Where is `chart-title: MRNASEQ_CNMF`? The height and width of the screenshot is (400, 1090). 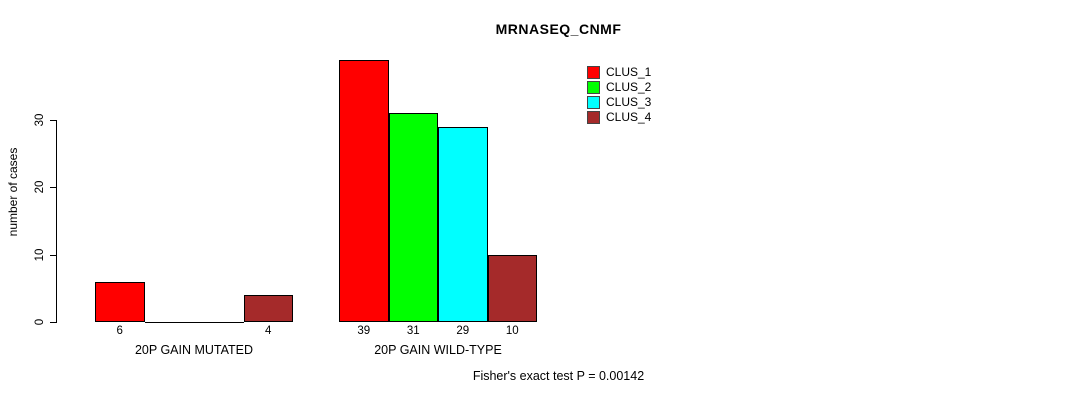 chart-title: MRNASEQ_CNMF is located at coordinates (558, 29).